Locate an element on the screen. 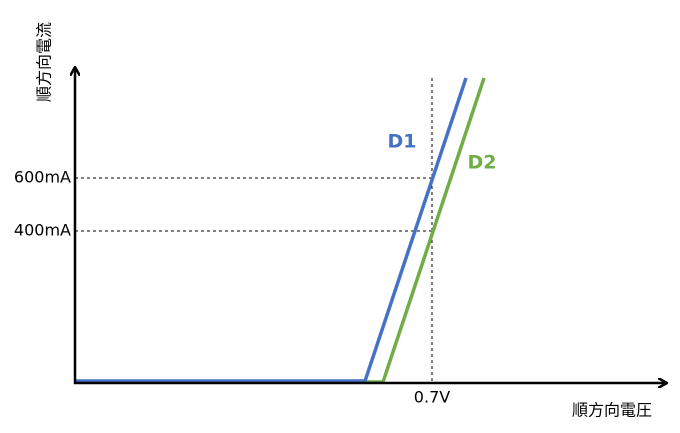 This screenshot has height=433, width=680. x-axis-label: 順方向電圧 is located at coordinates (612, 410).